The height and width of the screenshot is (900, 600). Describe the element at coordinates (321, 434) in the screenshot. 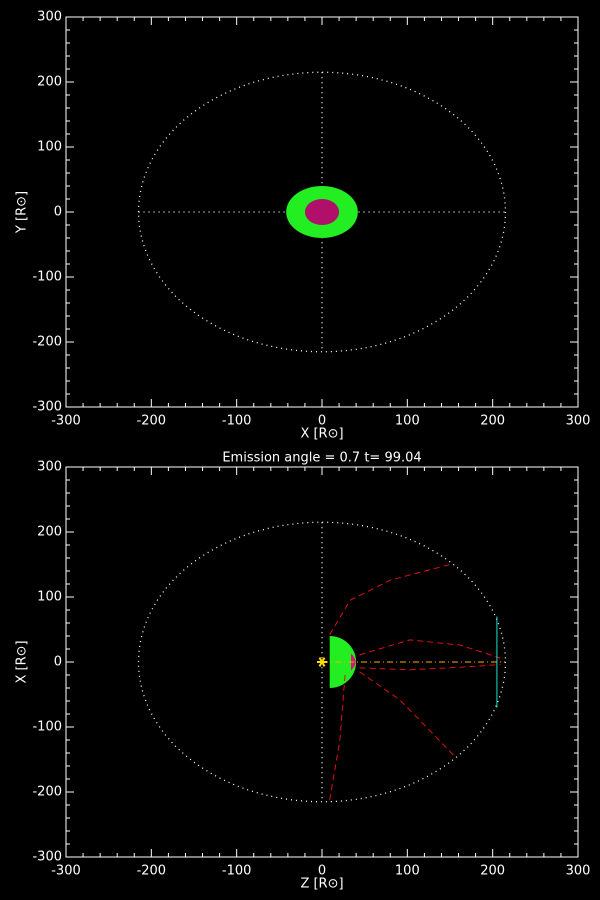

I see `x-axis-label: X [R⊙]` at that location.